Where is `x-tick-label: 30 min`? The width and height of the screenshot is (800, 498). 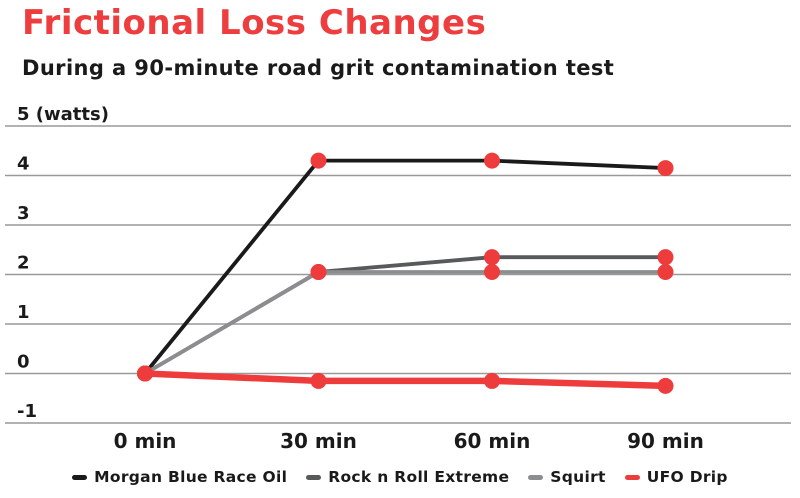 x-tick-label: 30 min is located at coordinates (318, 441).